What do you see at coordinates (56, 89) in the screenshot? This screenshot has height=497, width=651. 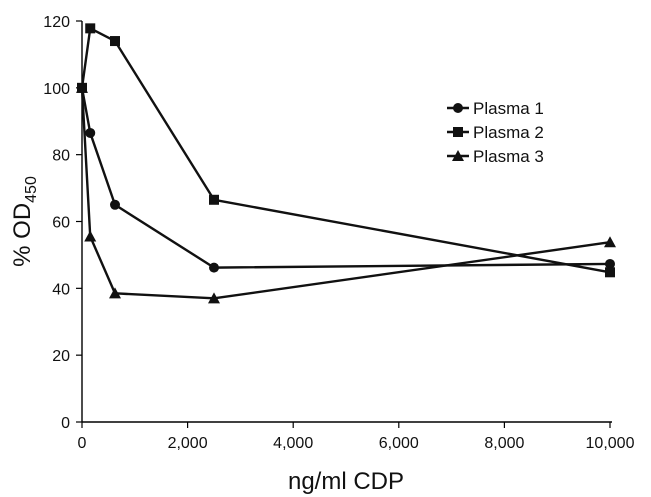 I see `y-tick-label: 100` at bounding box center [56, 89].